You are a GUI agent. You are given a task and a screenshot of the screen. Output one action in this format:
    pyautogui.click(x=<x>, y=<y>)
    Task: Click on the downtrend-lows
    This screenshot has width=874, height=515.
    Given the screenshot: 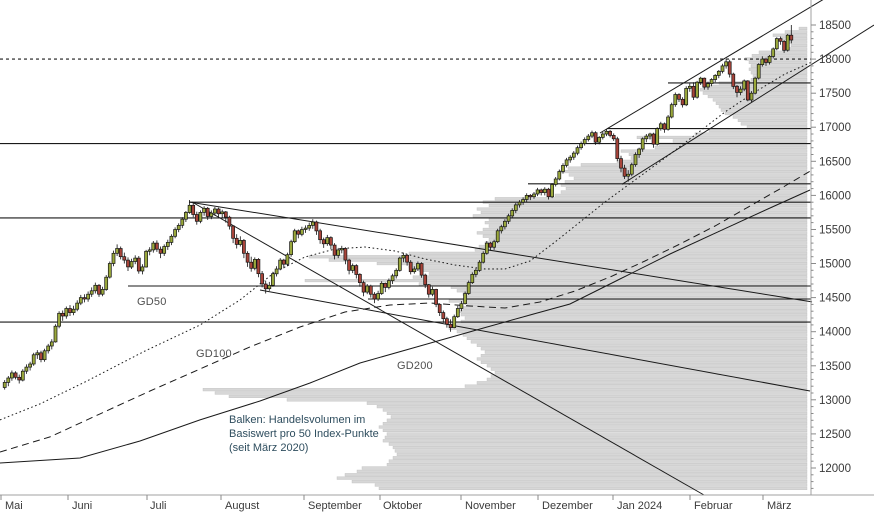 What is the action you would take?
    pyautogui.click(x=535, y=340)
    